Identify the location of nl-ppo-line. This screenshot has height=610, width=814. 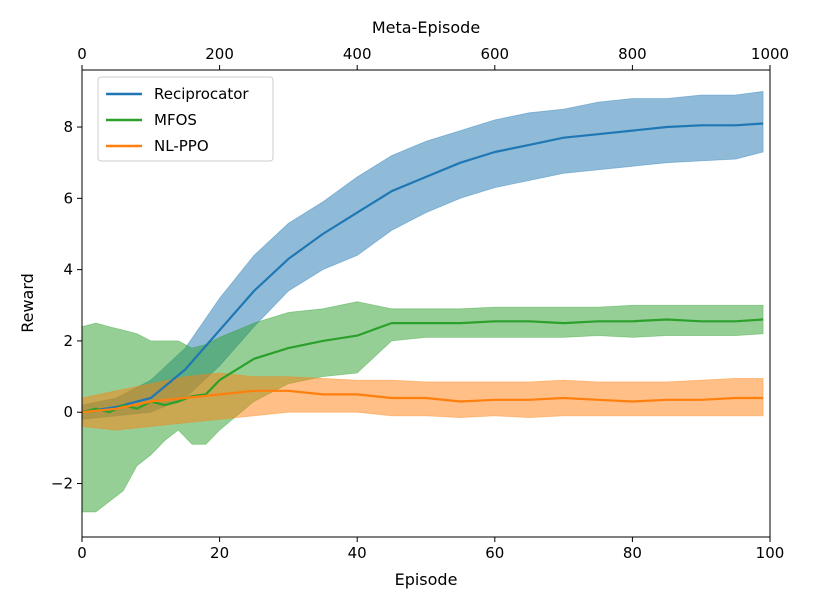
(423, 401).